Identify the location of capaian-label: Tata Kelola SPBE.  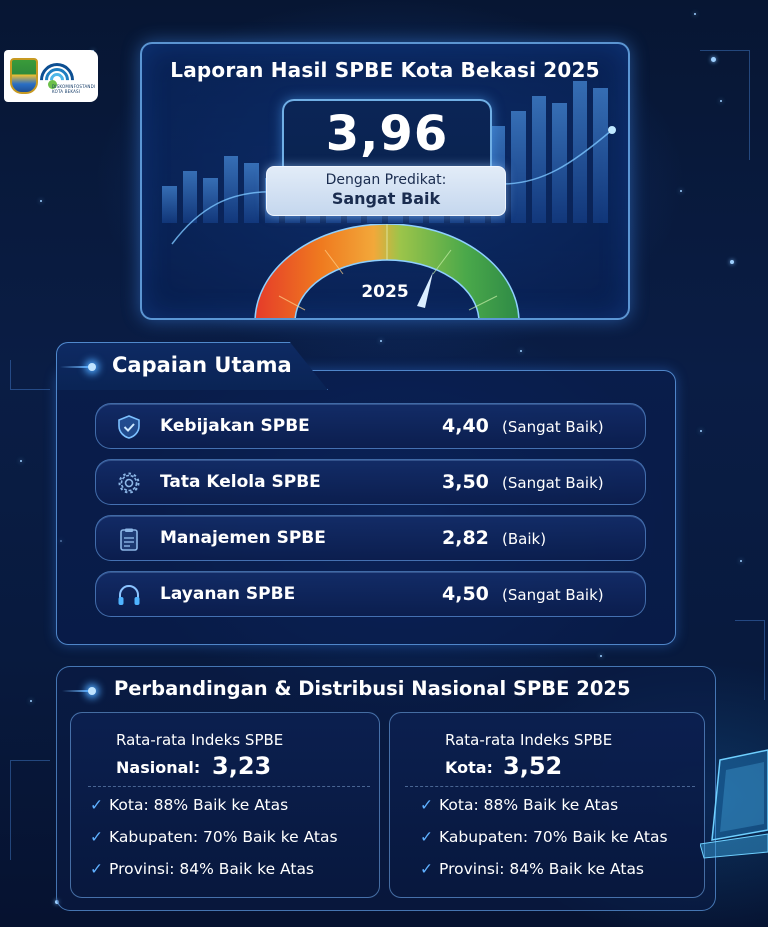
(240, 482).